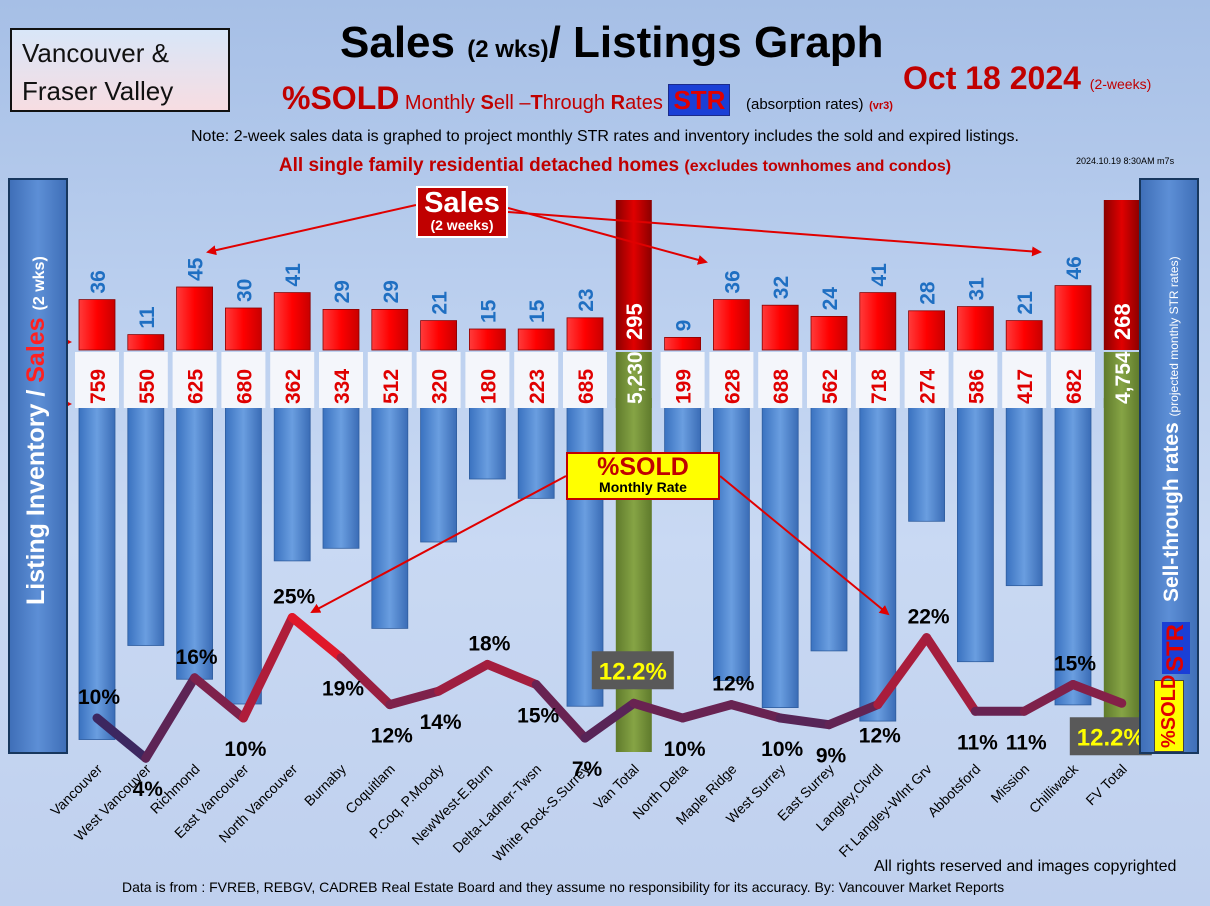  I want to click on category-label-mission: Mission, so click(1009, 783).